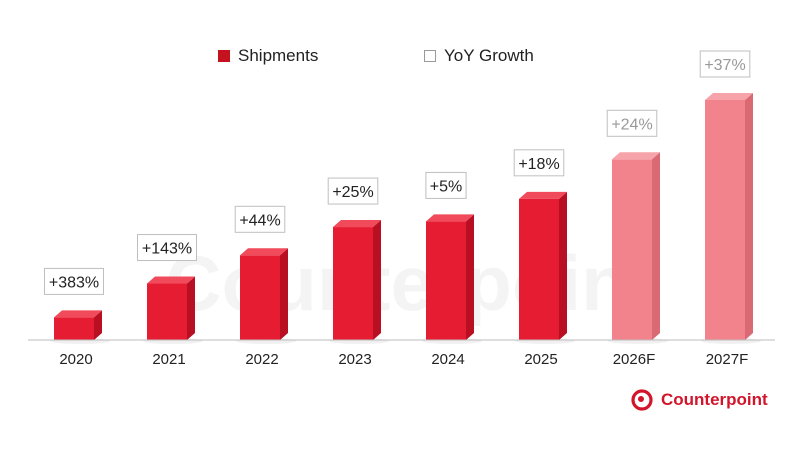  What do you see at coordinates (377, 280) in the screenshot?
I see `bar-side-2023` at bounding box center [377, 280].